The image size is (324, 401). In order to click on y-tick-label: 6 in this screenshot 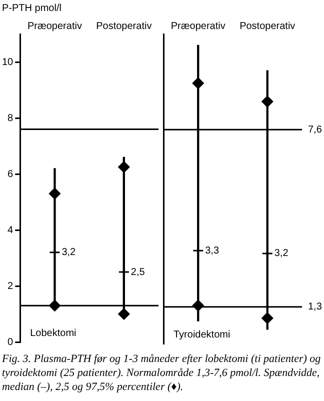, I will do `click(11, 174)`.